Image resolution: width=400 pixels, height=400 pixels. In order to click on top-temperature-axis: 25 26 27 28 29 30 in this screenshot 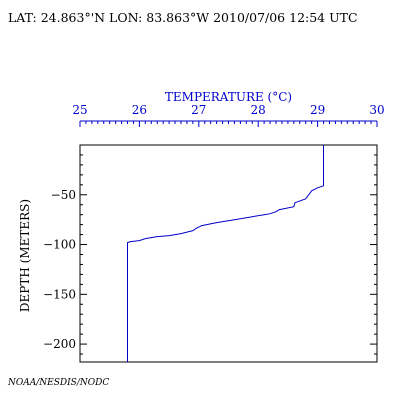, I will do `click(228, 115)`.